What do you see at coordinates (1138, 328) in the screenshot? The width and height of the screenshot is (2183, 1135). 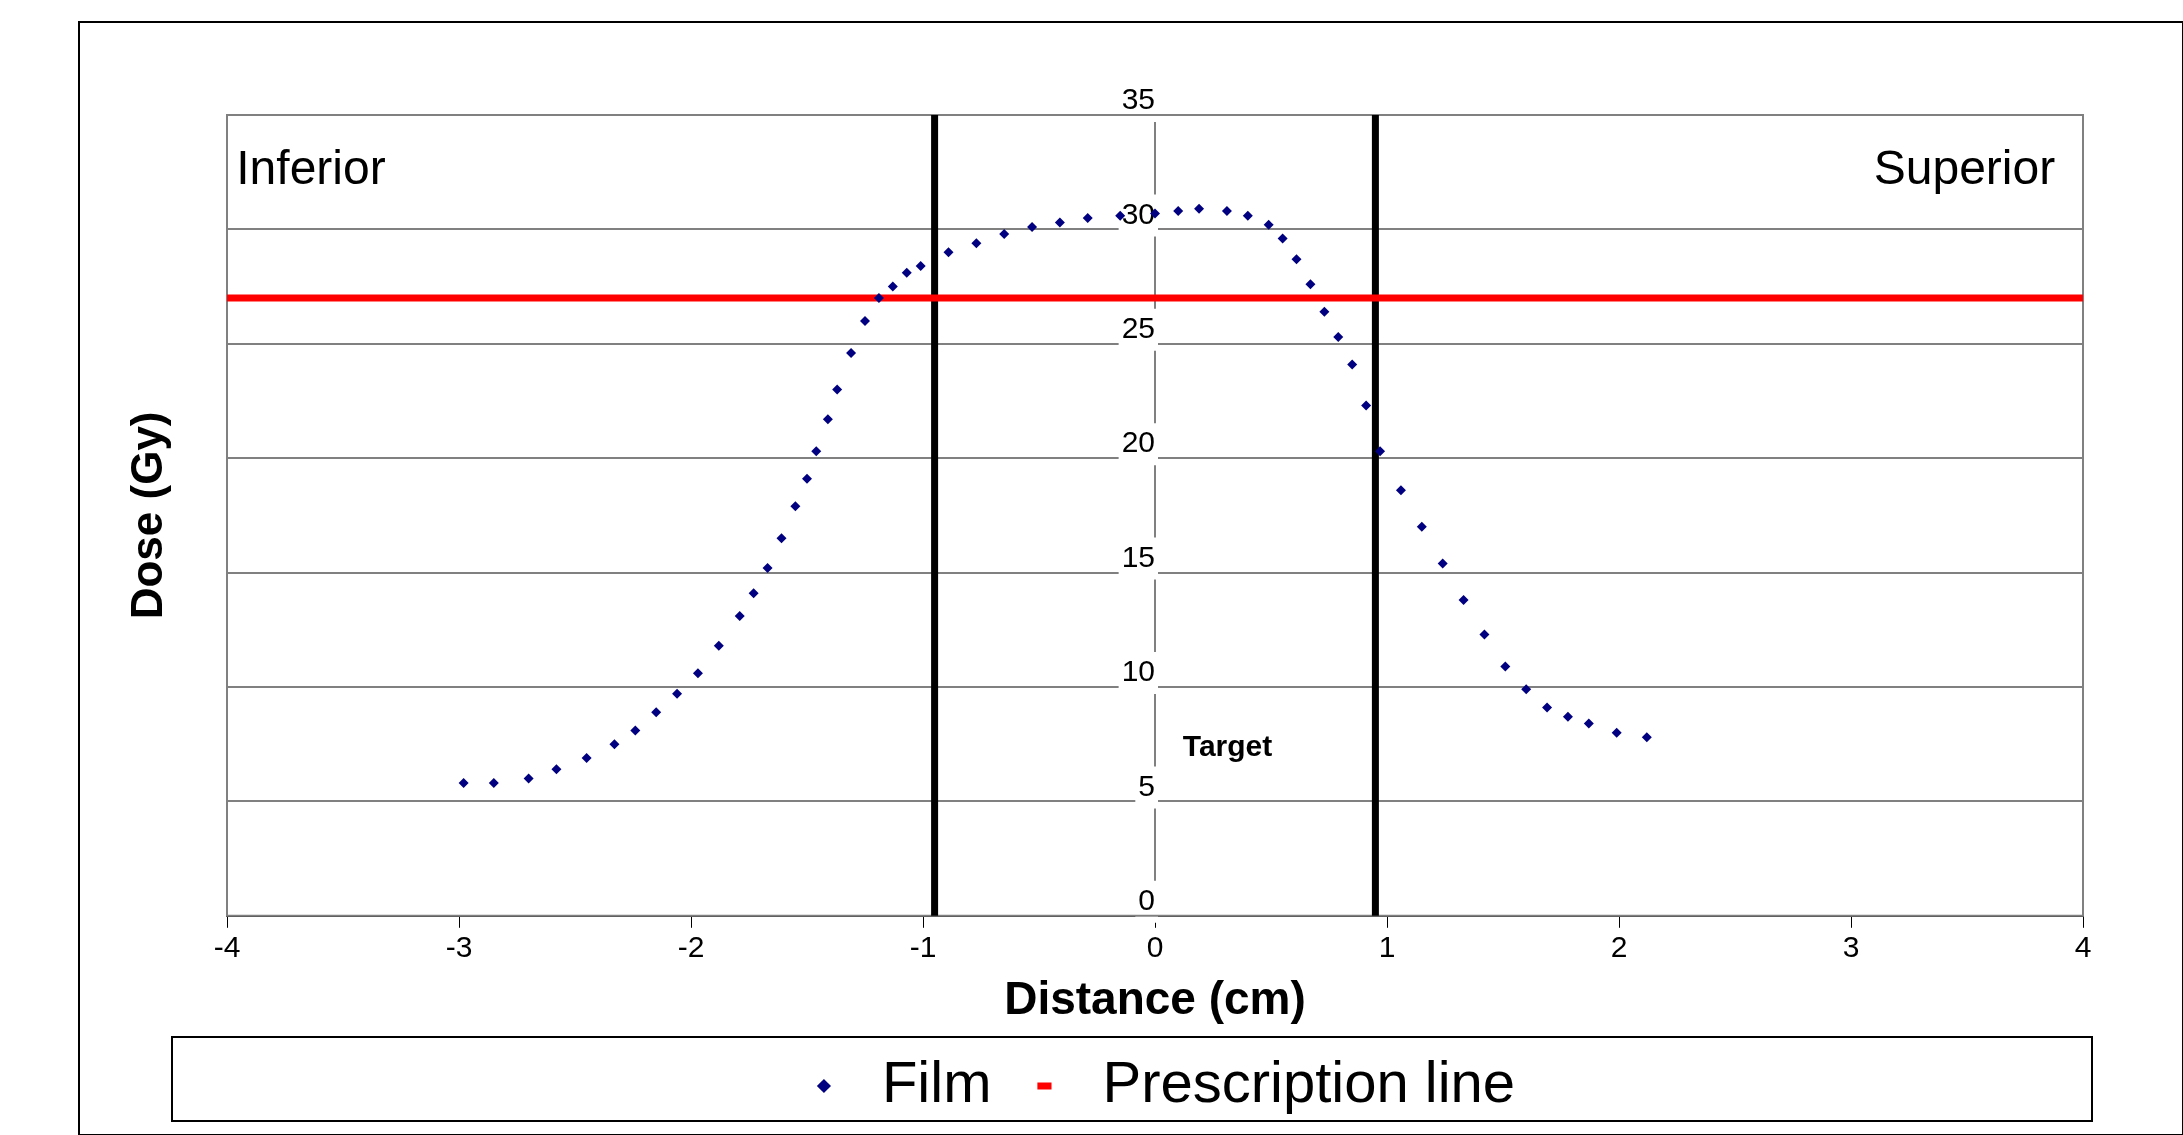 I see `y-tick-label: 25` at bounding box center [1138, 328].